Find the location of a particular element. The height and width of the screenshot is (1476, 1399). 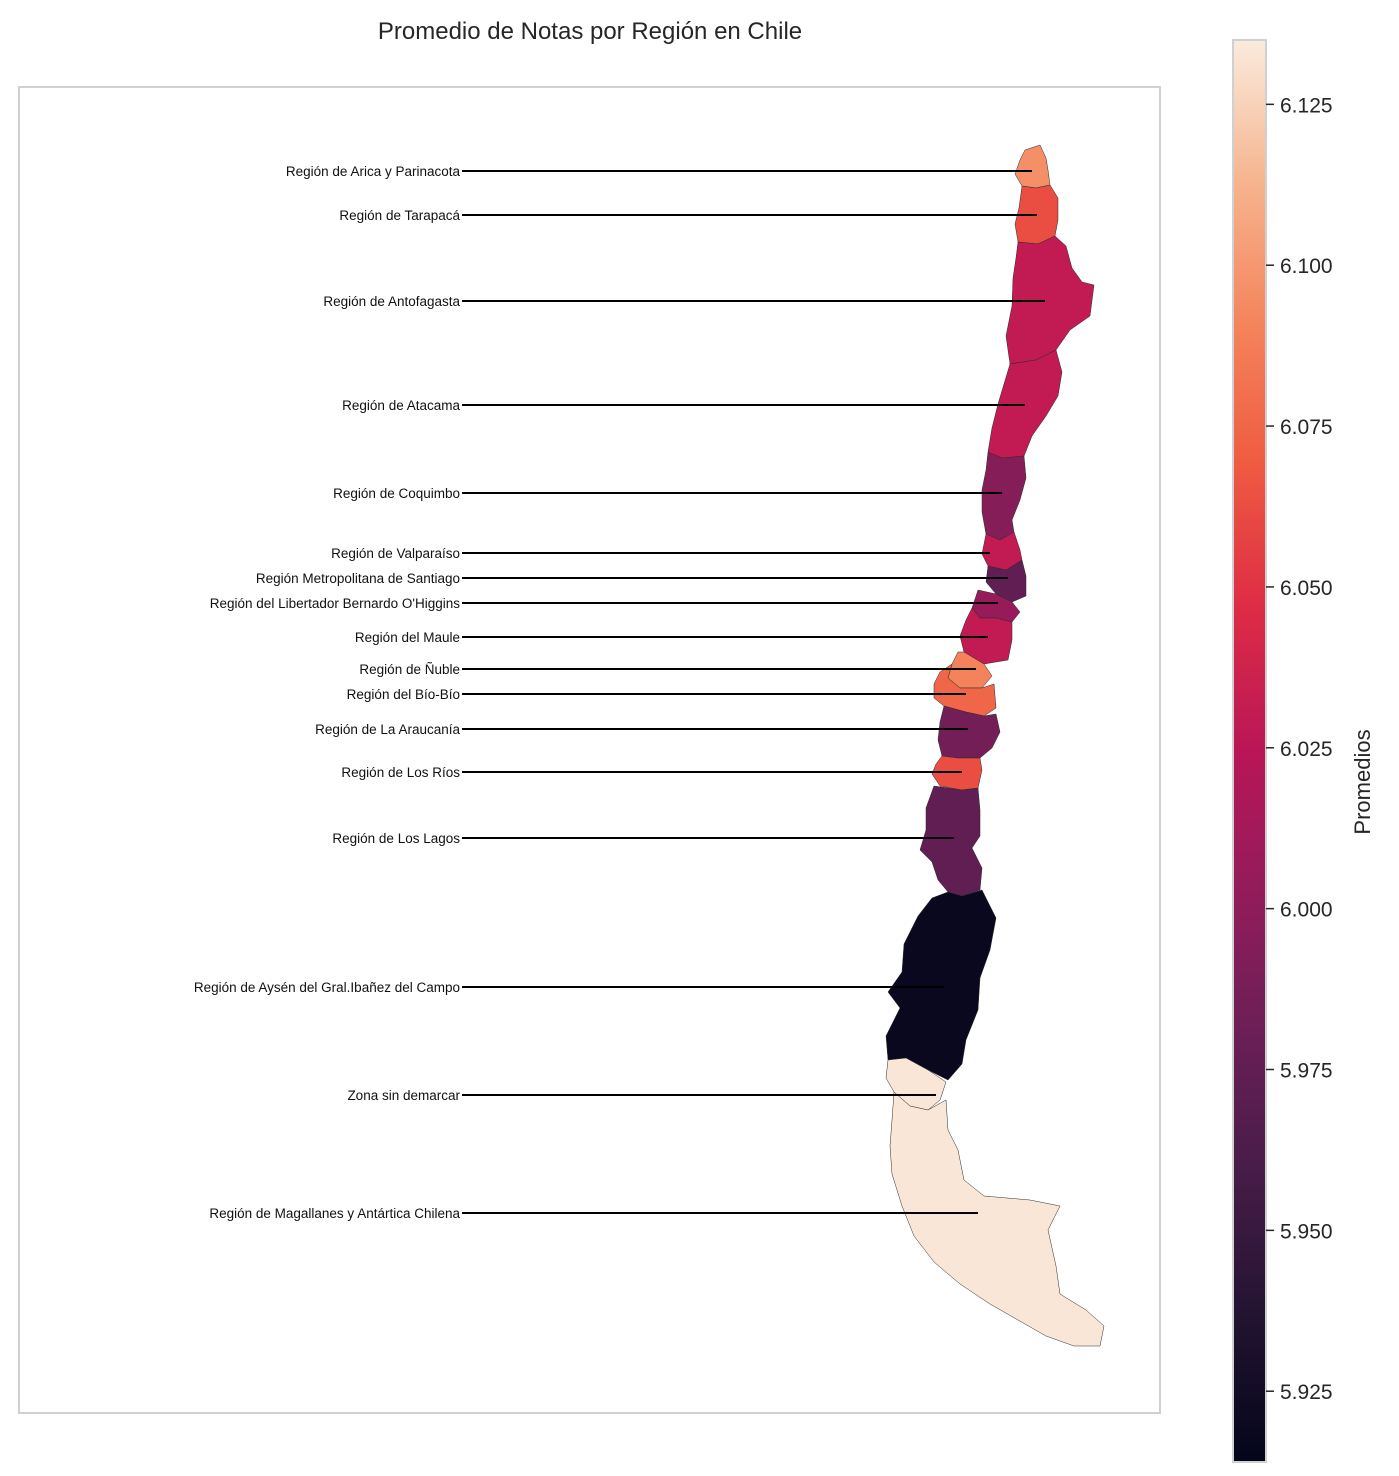

region-shape-region-de-magallanes-y-antartica-chilena is located at coordinates (997, 1219).